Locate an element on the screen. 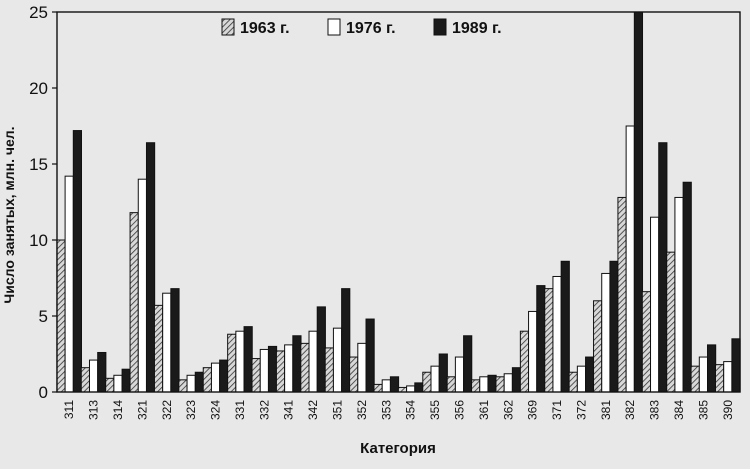  x-tick-label: 371 is located at coordinates (557, 410).